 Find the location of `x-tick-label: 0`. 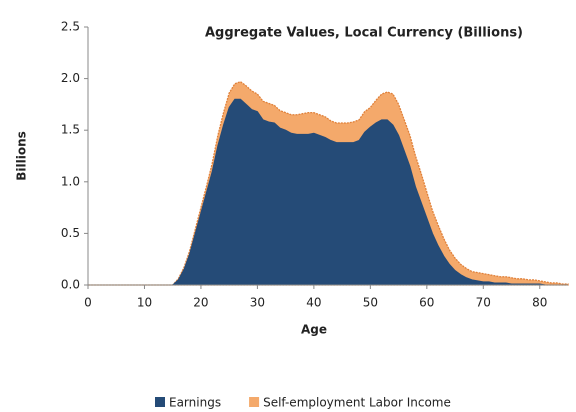

x-tick-label: 0 is located at coordinates (88, 303).